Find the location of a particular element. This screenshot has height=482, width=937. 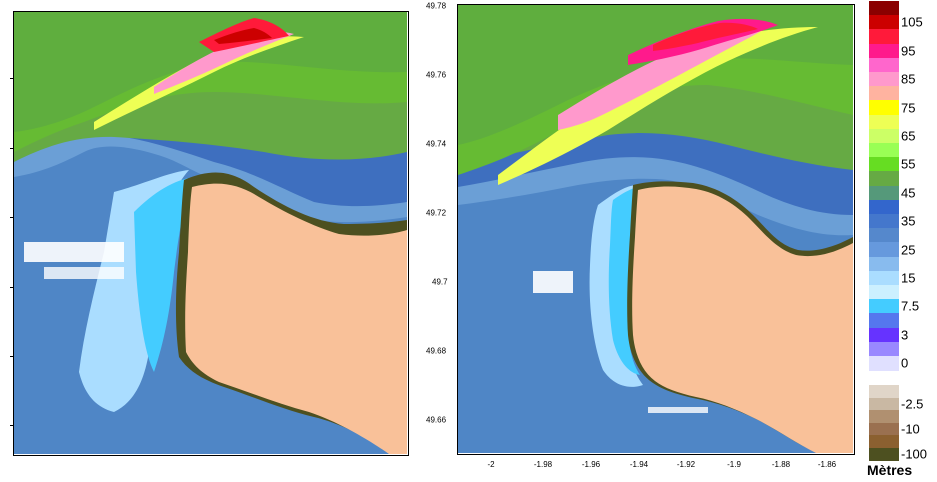

legend-label: 7.5 is located at coordinates (910, 306).